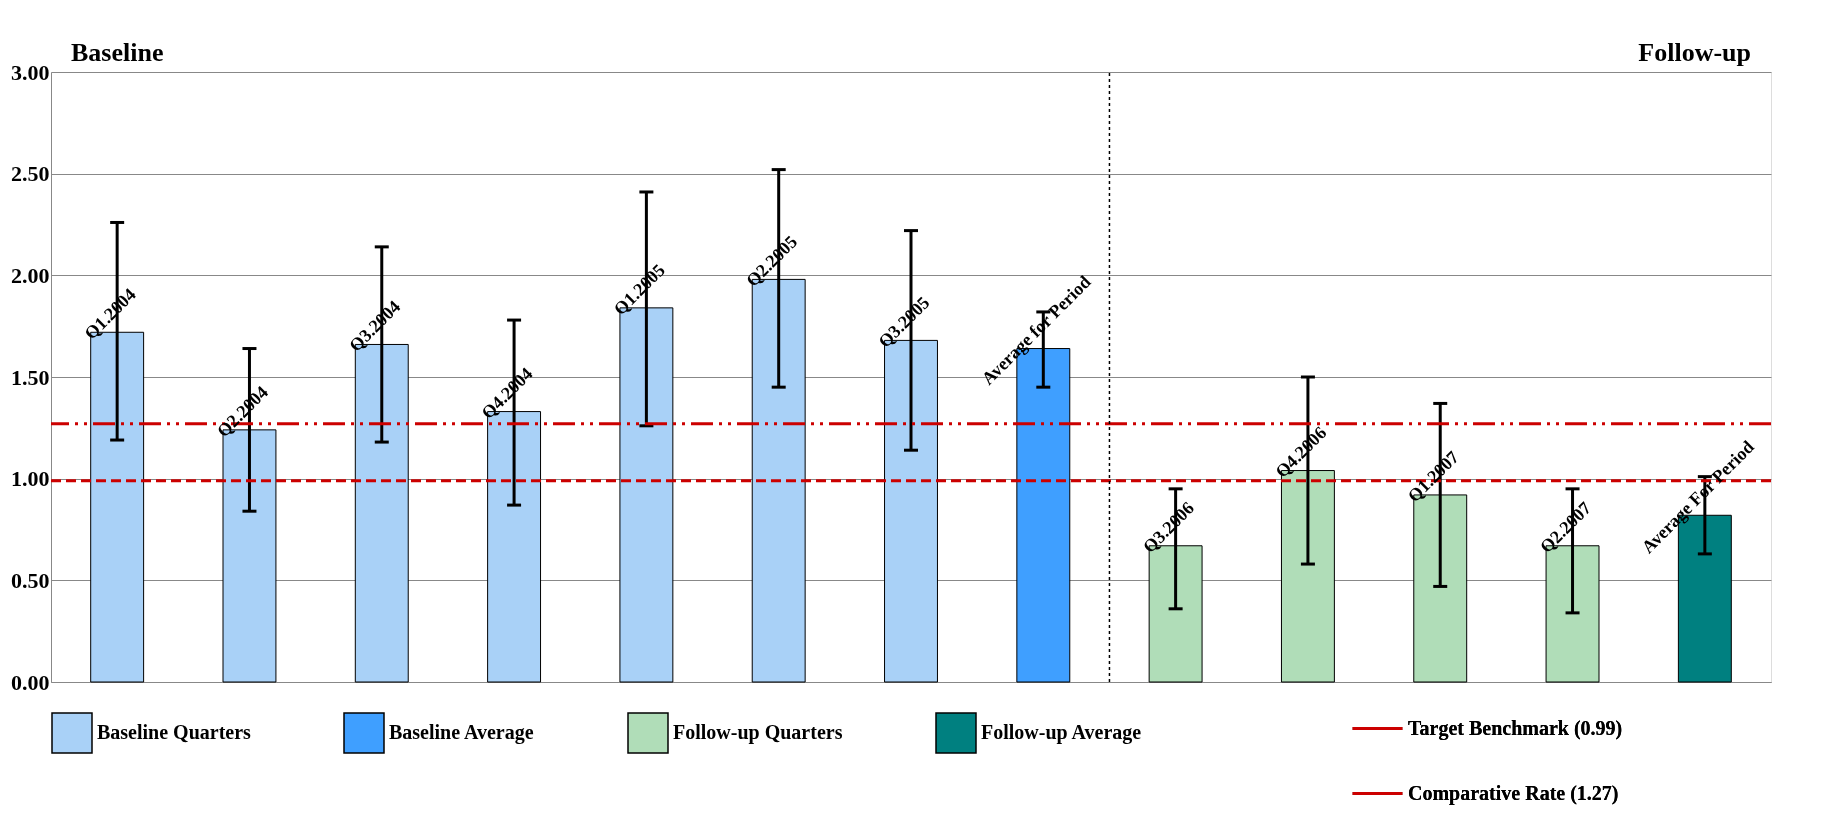 This screenshot has height=830, width=1843. Describe the element at coordinates (30, 479) in the screenshot. I see `y-tick-label: 1.00` at that location.